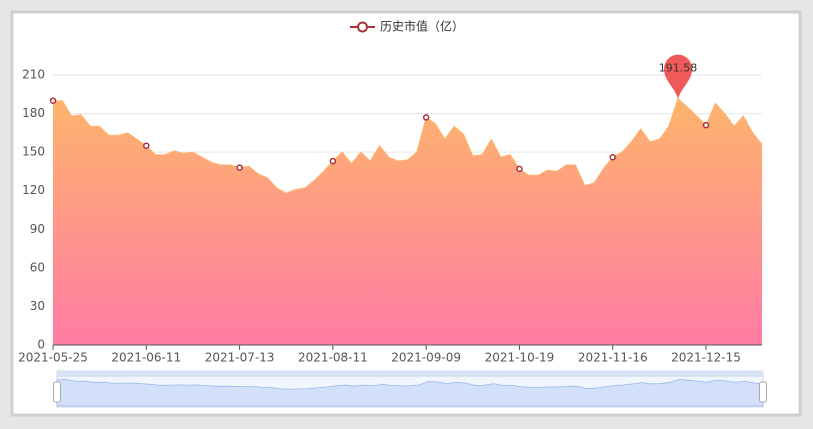  What do you see at coordinates (53, 358) in the screenshot?
I see `x-tick-label: 2021-05-25` at bounding box center [53, 358].